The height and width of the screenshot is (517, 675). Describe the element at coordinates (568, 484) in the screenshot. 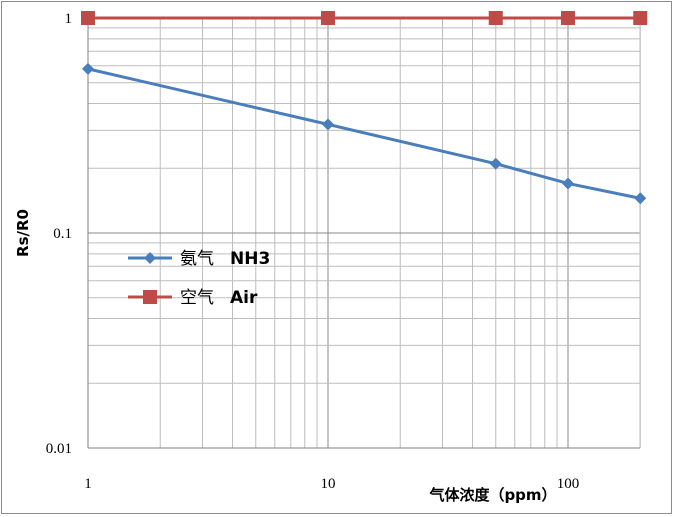

I see `x-tick-label-100: 100` at that location.